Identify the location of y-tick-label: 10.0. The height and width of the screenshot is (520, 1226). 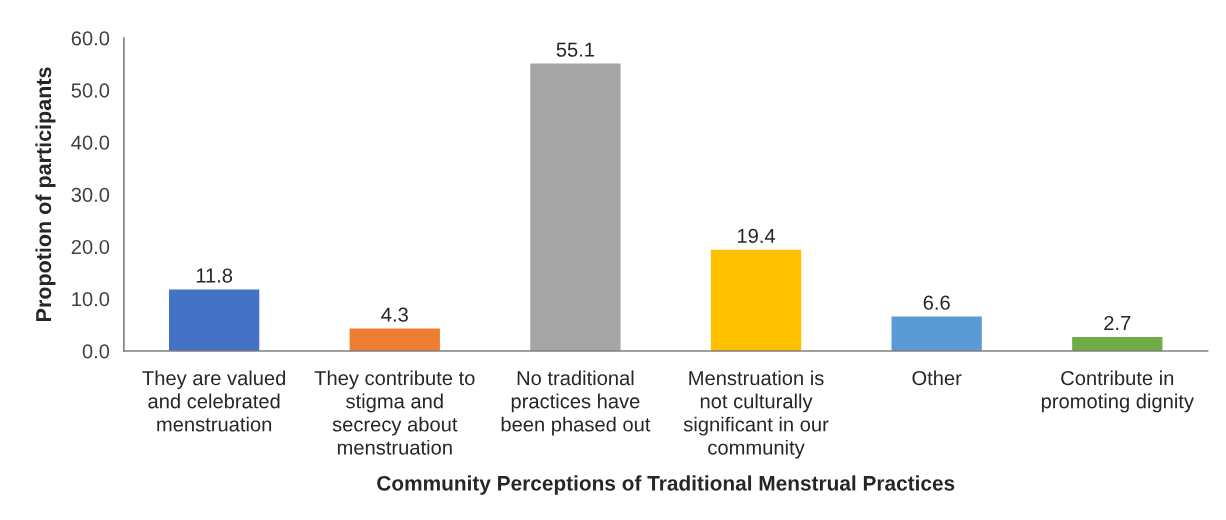
(91, 299).